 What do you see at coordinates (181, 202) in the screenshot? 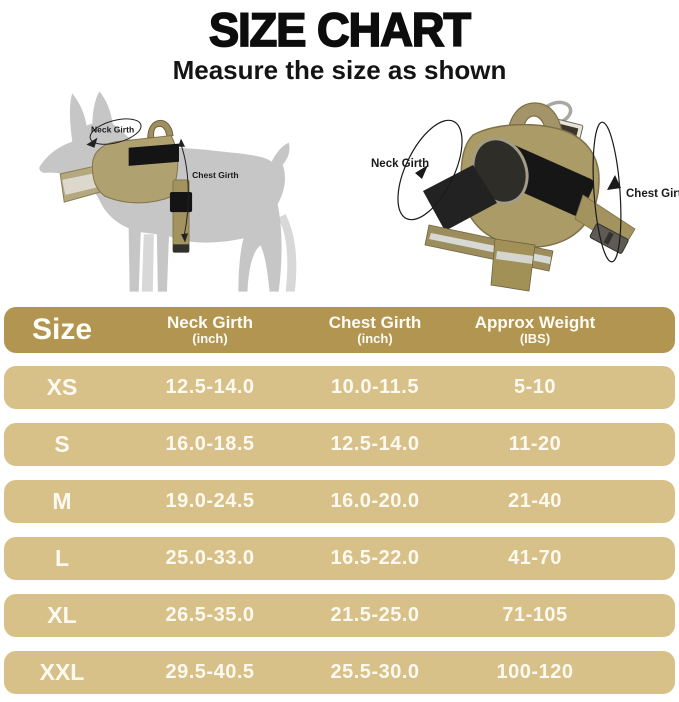
I see `dog-girth-buckle` at bounding box center [181, 202].